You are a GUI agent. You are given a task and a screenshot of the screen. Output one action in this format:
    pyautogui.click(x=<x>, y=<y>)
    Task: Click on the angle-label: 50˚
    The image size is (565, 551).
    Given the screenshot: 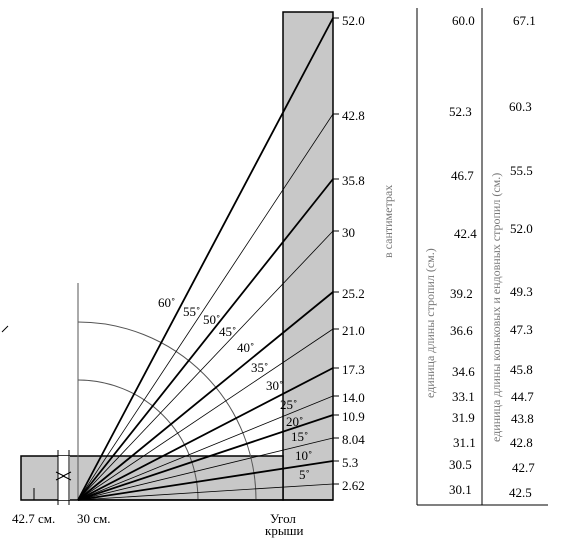 What is the action you would take?
    pyautogui.click(x=211, y=319)
    